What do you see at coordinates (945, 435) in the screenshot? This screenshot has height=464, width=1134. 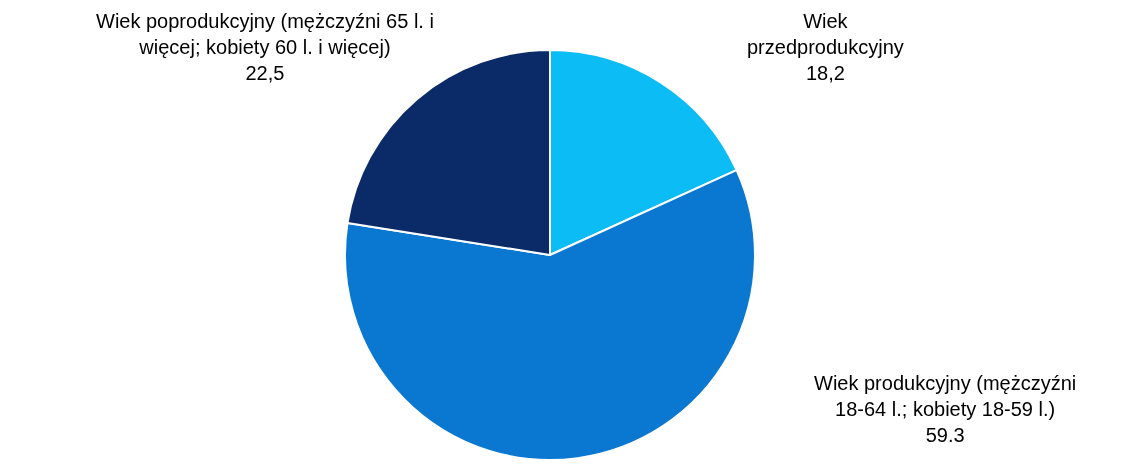 I see `data-label: 59.3` at bounding box center [945, 435].